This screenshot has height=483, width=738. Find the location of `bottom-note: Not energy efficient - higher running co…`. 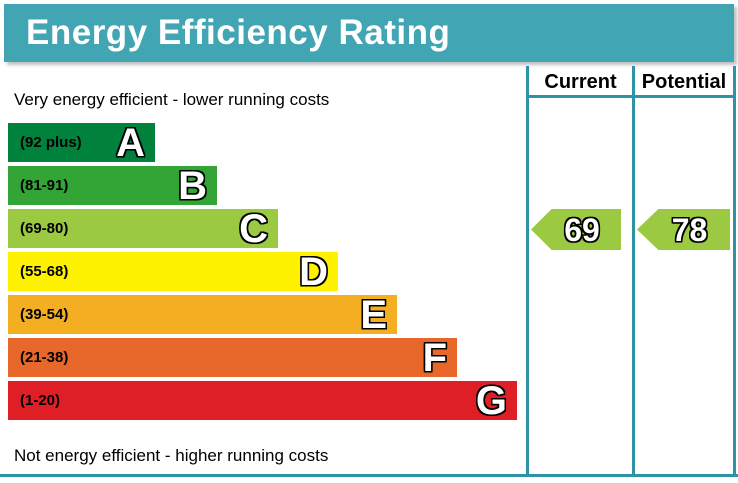

bottom-note: Not energy efficient - higher running co… is located at coordinates (171, 455).